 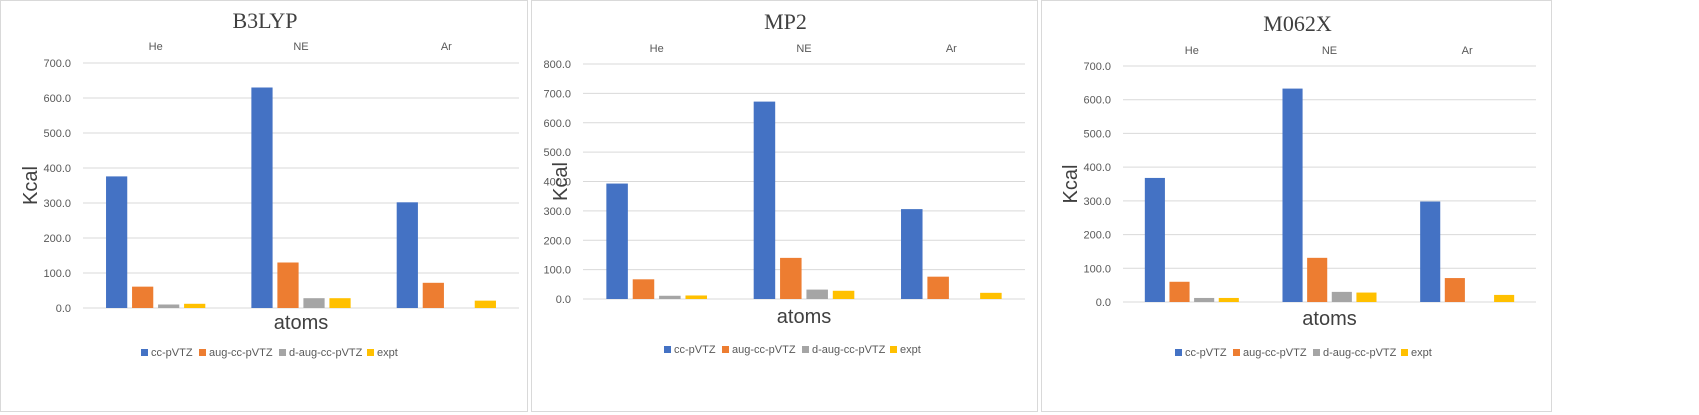 I want to click on chart-title: M062X, so click(x=1297, y=23).